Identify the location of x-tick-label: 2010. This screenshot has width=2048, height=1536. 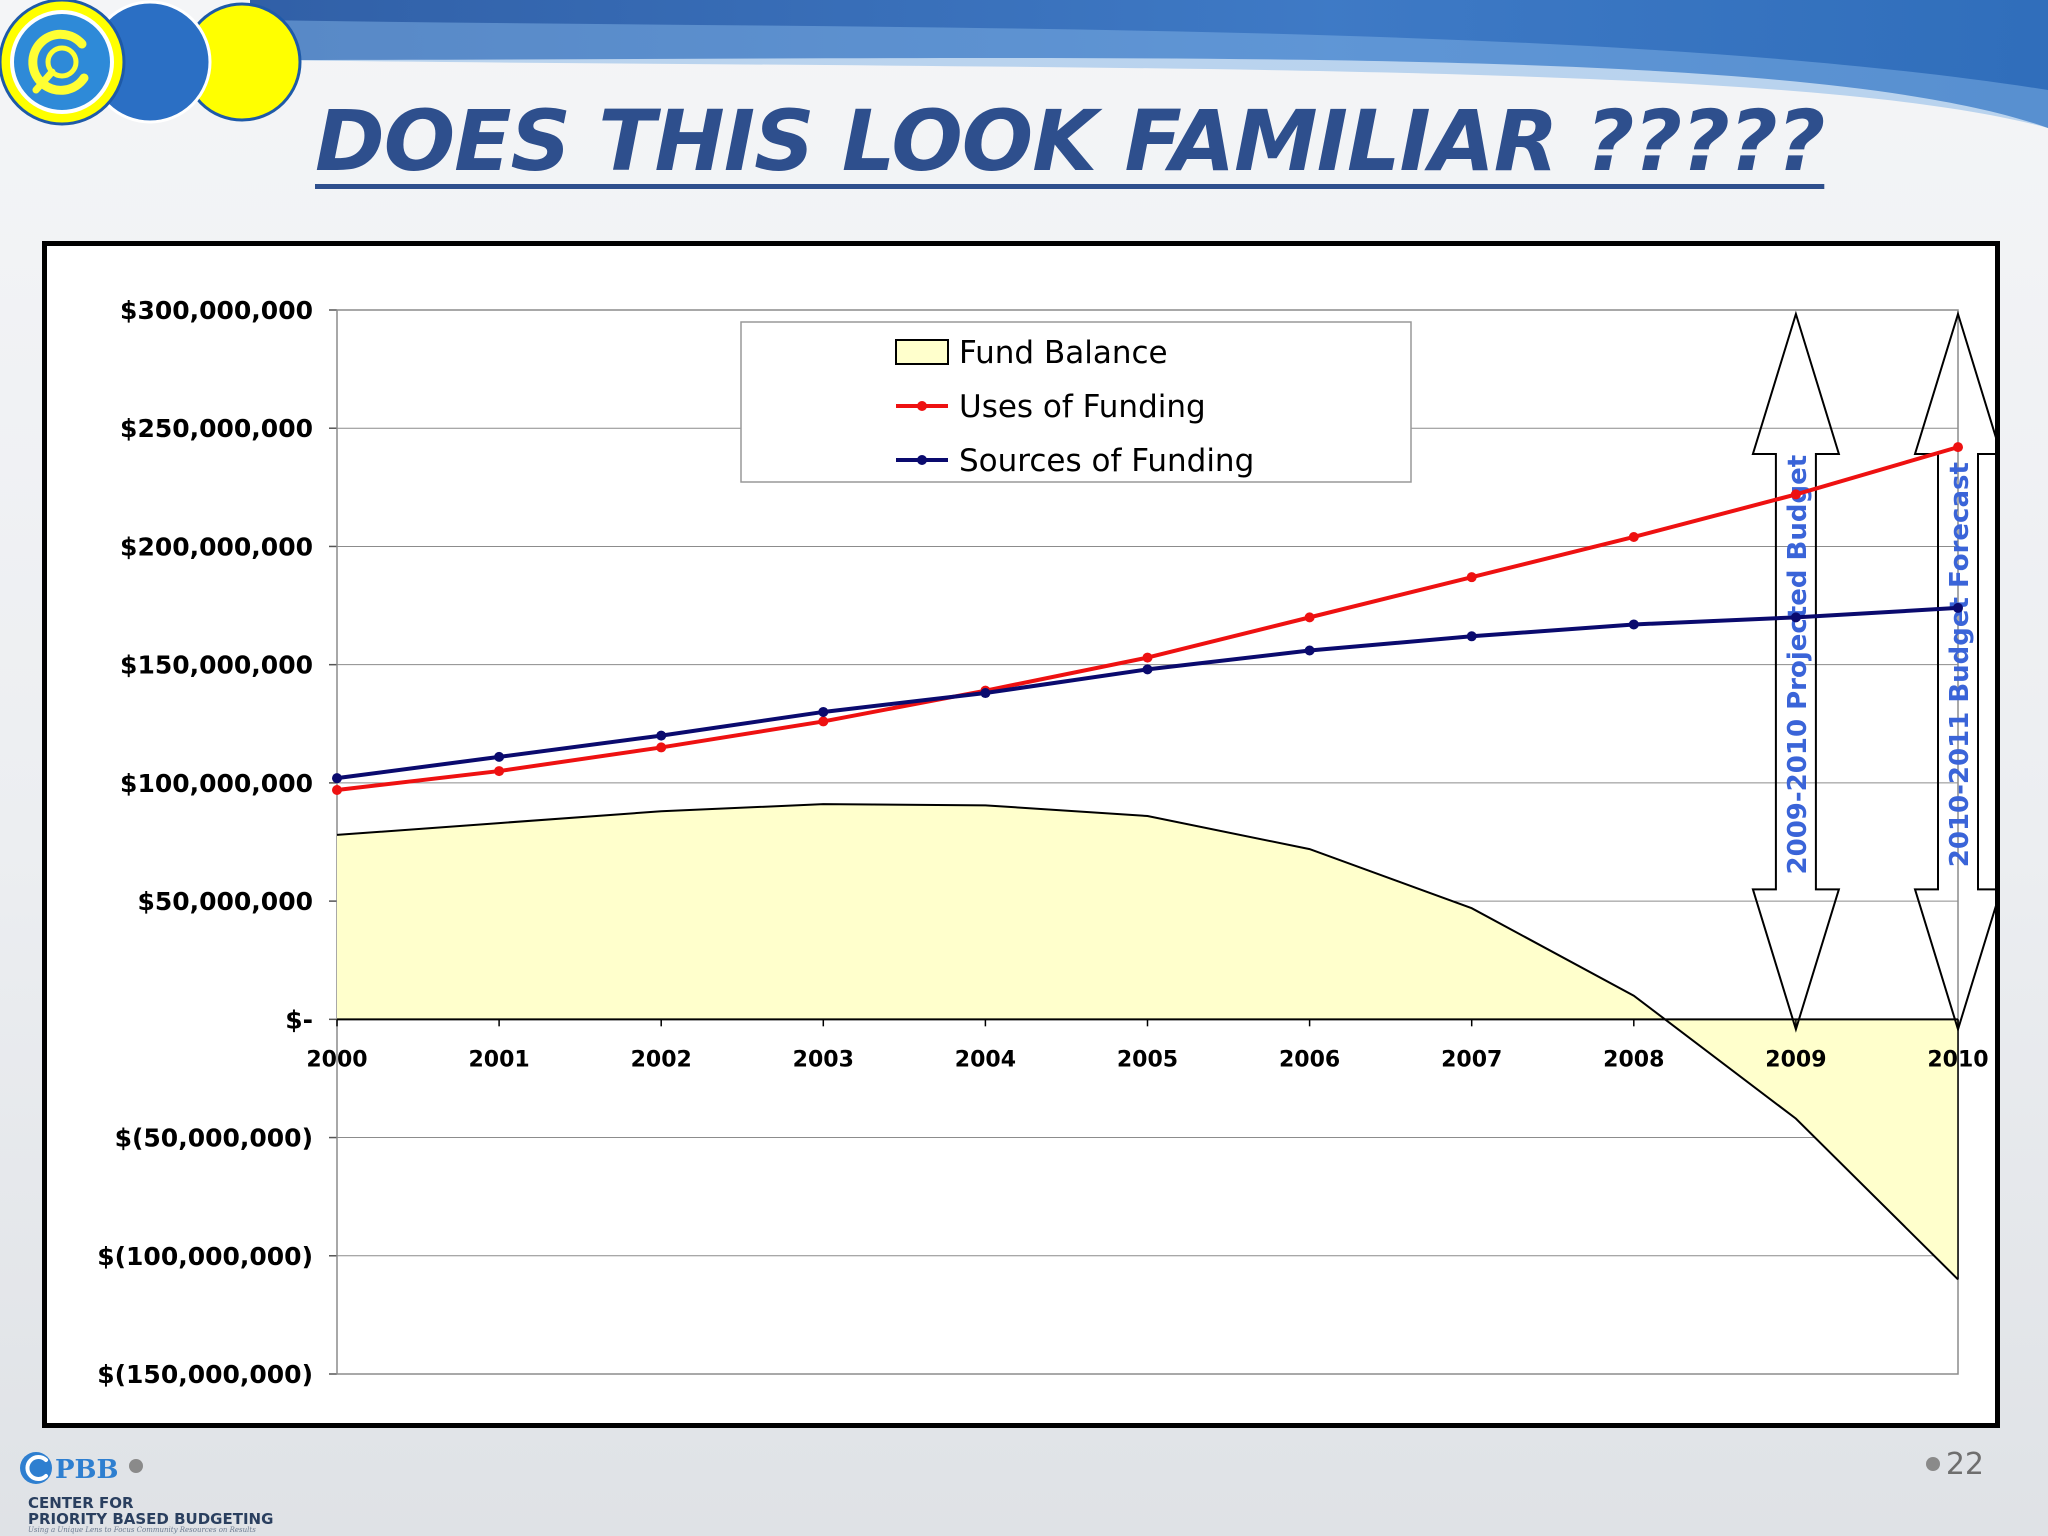
(1957, 1059).